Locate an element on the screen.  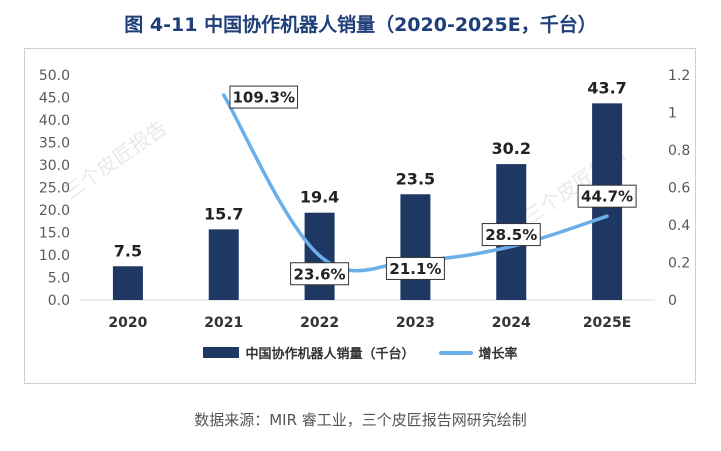
y-left-tick-label: 20.0 is located at coordinates (54, 211).